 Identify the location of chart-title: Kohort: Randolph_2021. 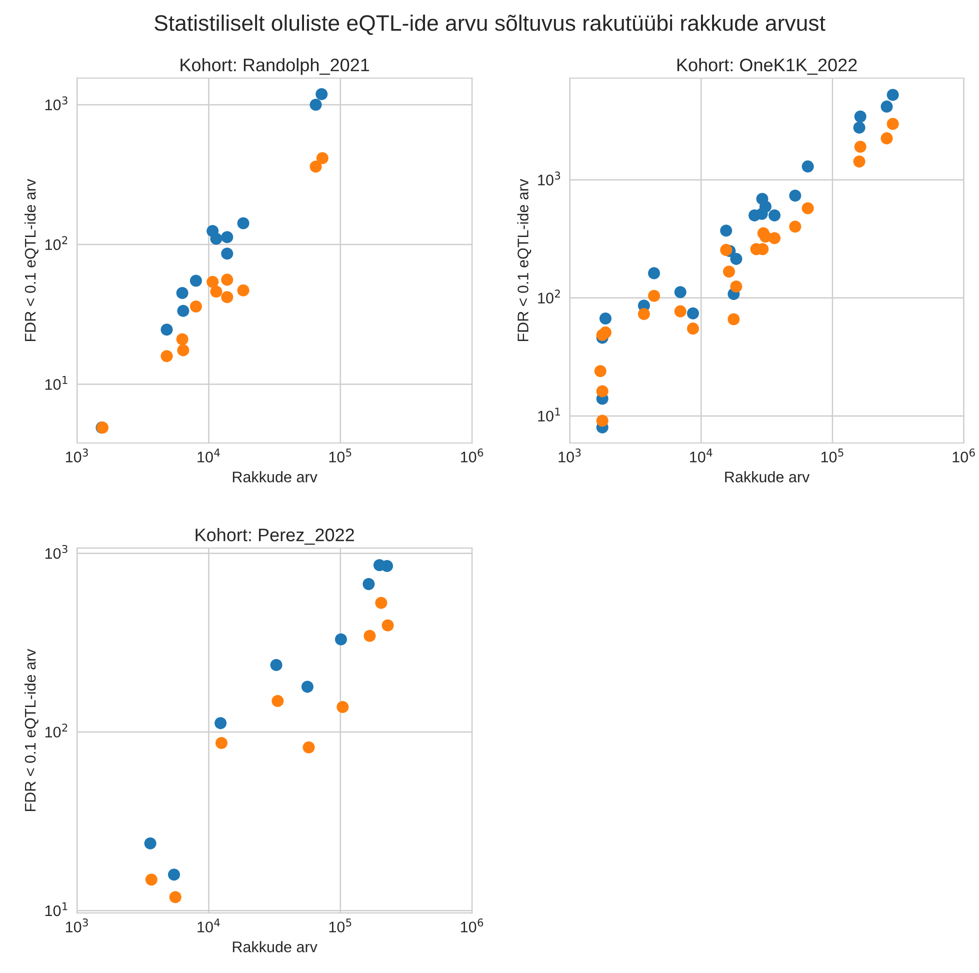
(275, 66).